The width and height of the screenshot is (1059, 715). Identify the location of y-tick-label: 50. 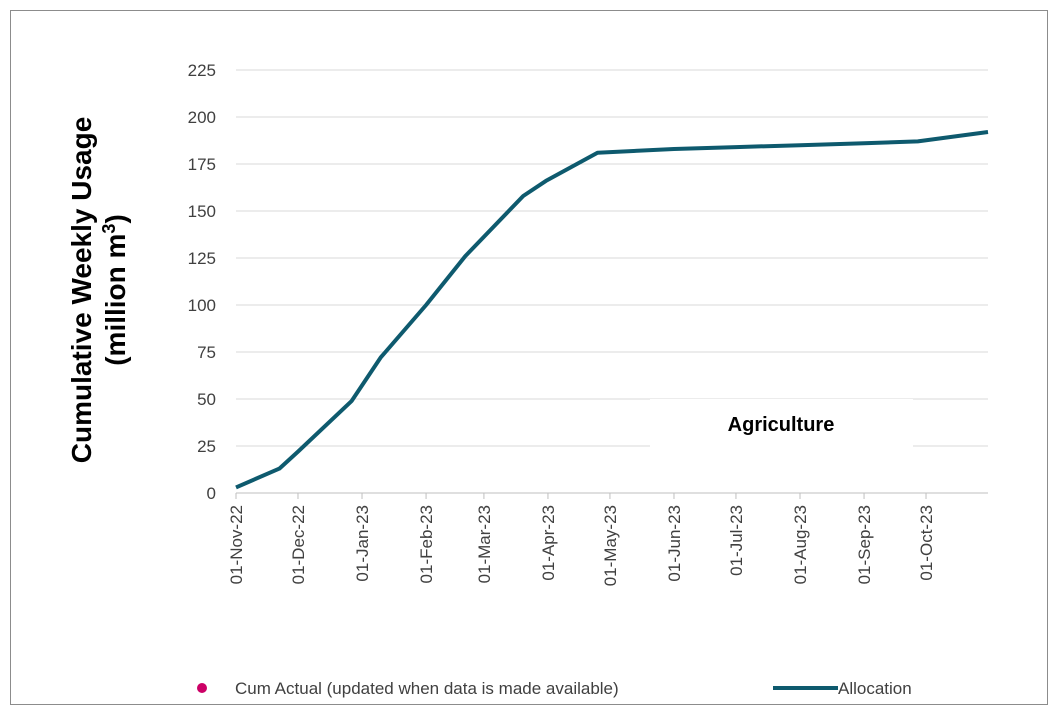
(206, 399).